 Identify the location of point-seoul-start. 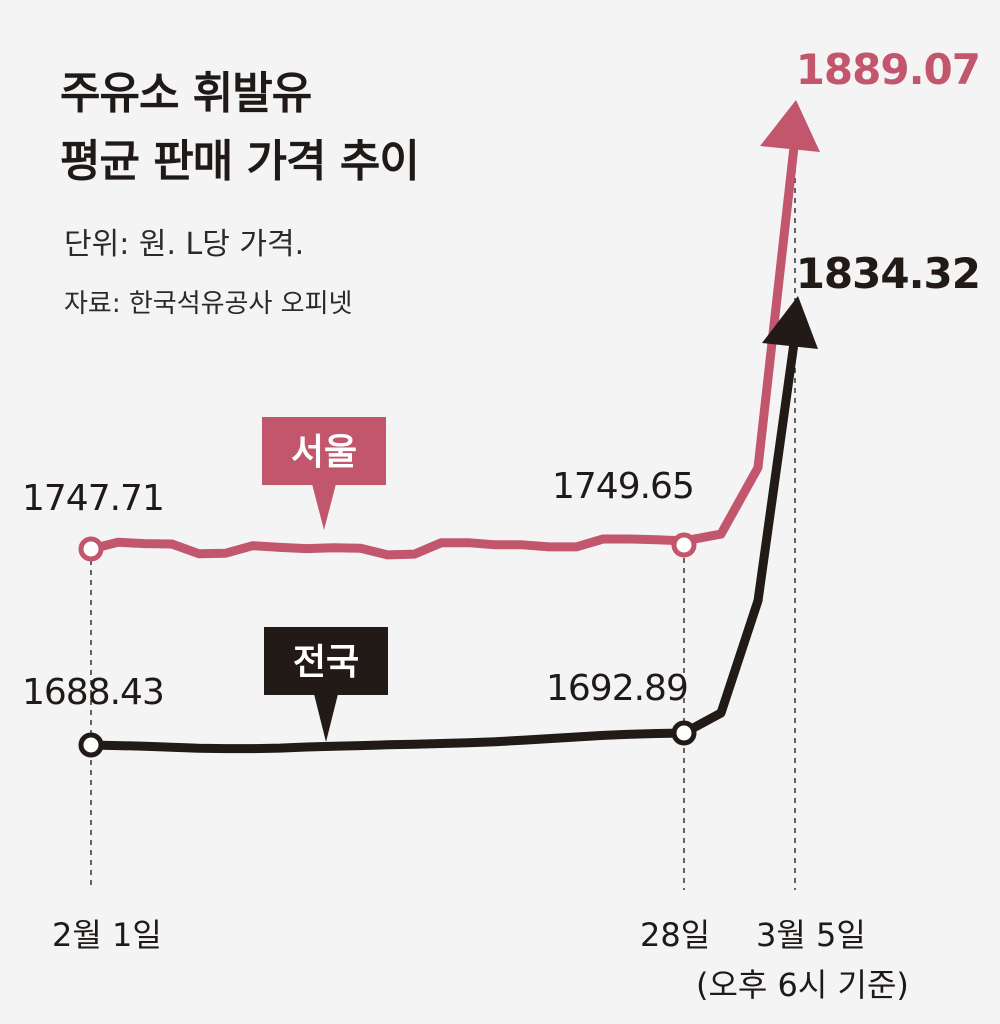
(91, 549).